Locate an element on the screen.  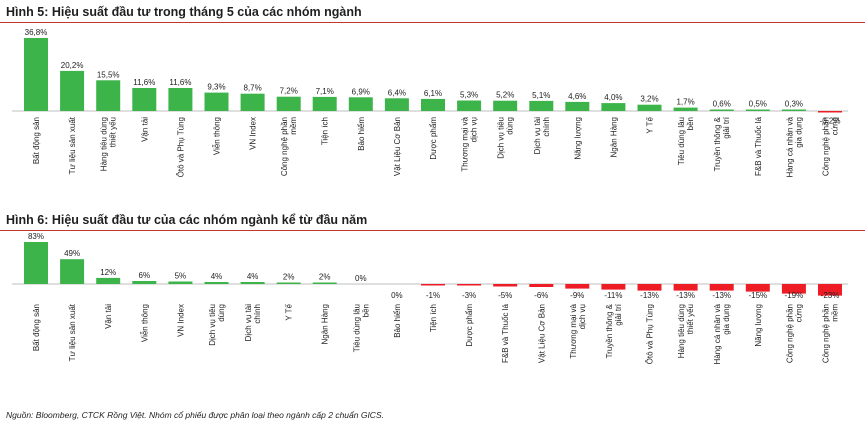
data-label: 5,3% is located at coordinates (469, 95).